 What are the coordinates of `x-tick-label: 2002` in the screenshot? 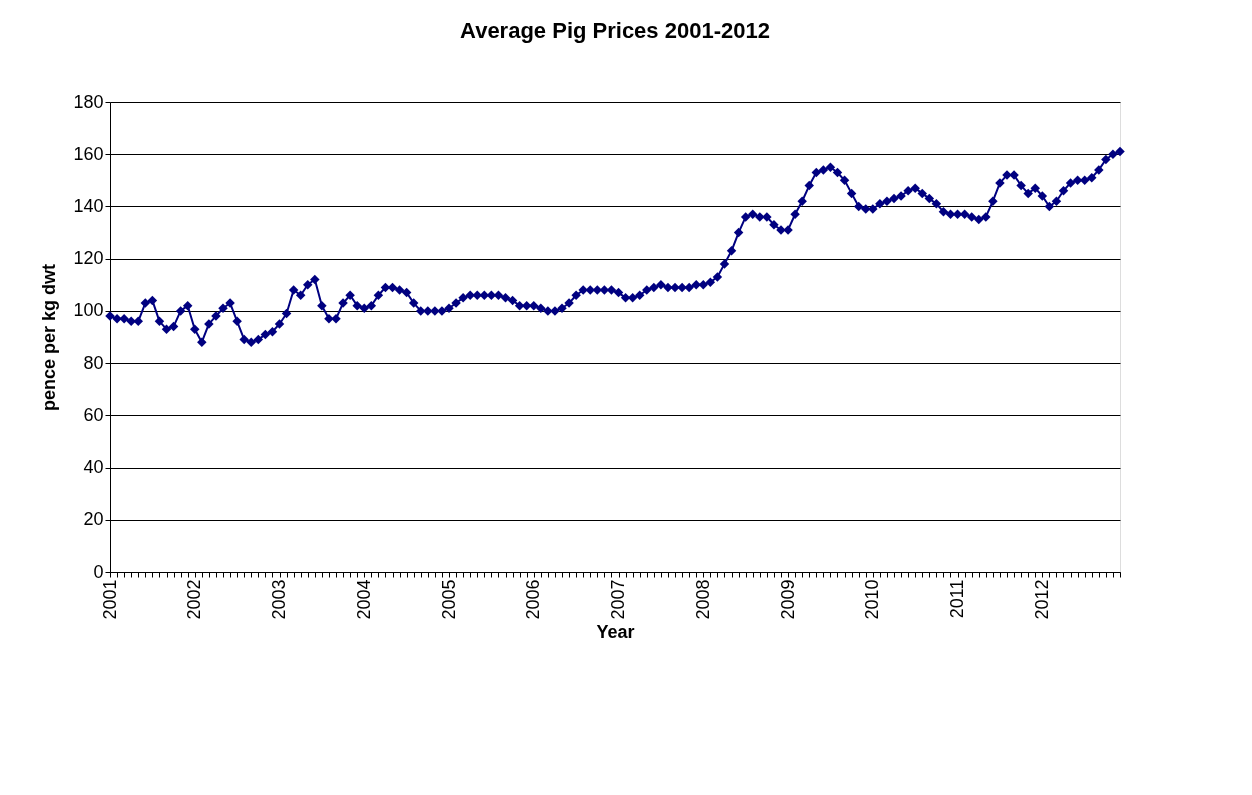 It's located at (194, 599).